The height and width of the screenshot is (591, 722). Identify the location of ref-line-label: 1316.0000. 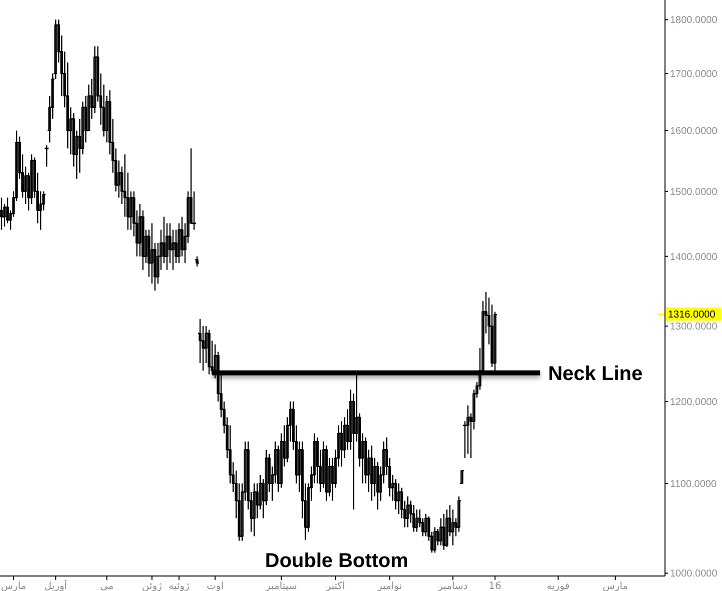
(692, 315).